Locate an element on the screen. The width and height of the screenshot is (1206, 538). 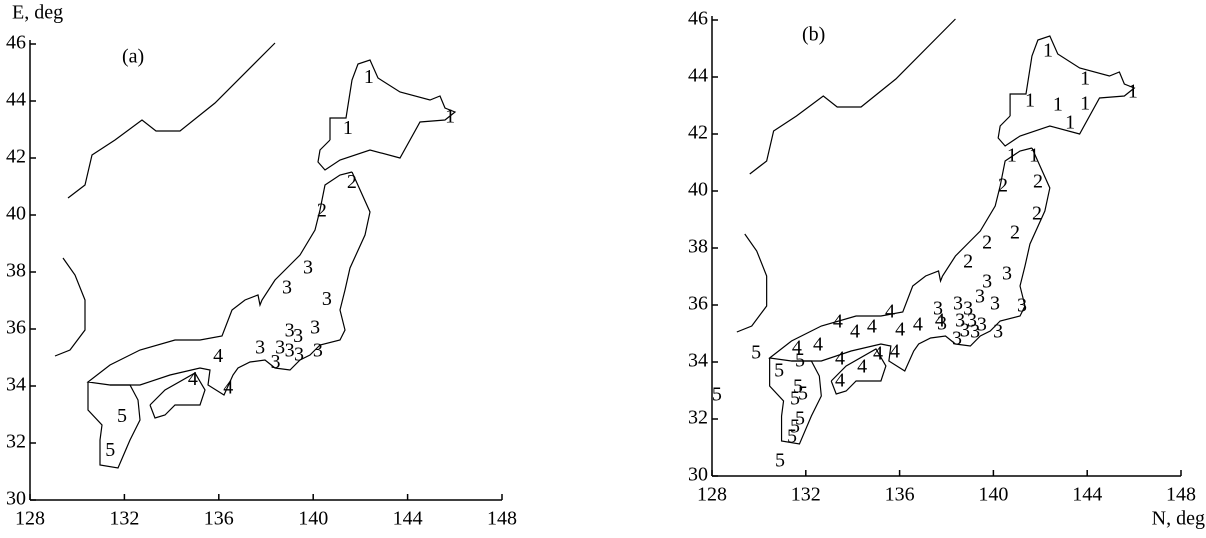
y-axis-label: E, deg is located at coordinates (37, 13).